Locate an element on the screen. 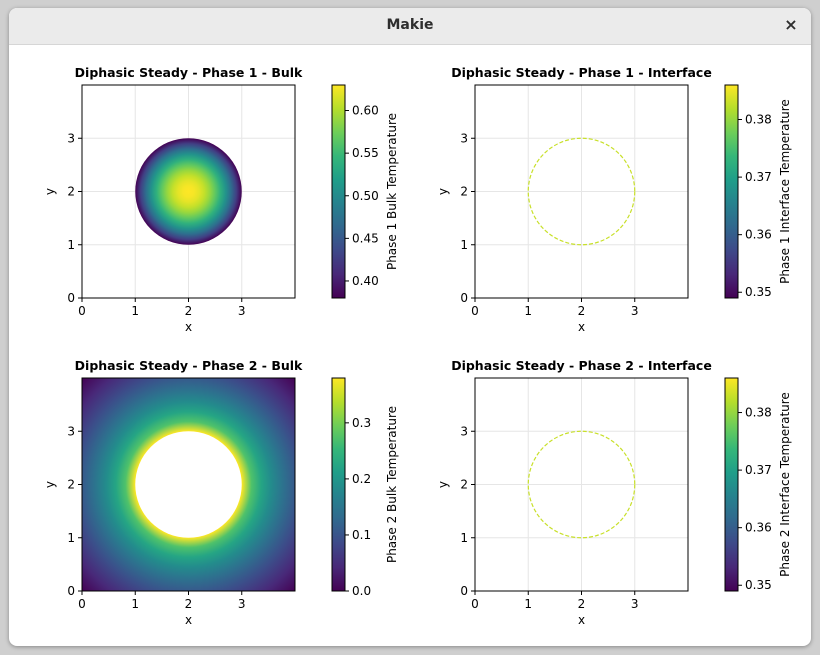 The image size is (820, 655). heatmap-hole is located at coordinates (188, 484).